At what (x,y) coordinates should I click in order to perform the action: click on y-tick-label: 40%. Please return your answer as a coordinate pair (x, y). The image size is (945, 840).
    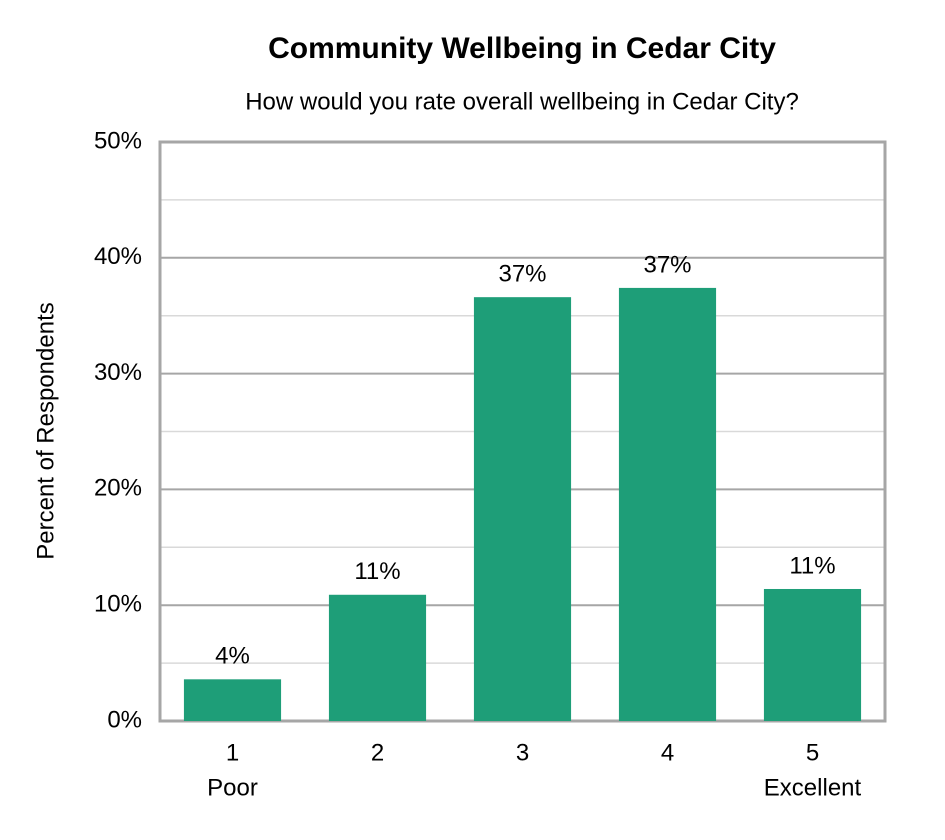
    Looking at the image, I should click on (118, 256).